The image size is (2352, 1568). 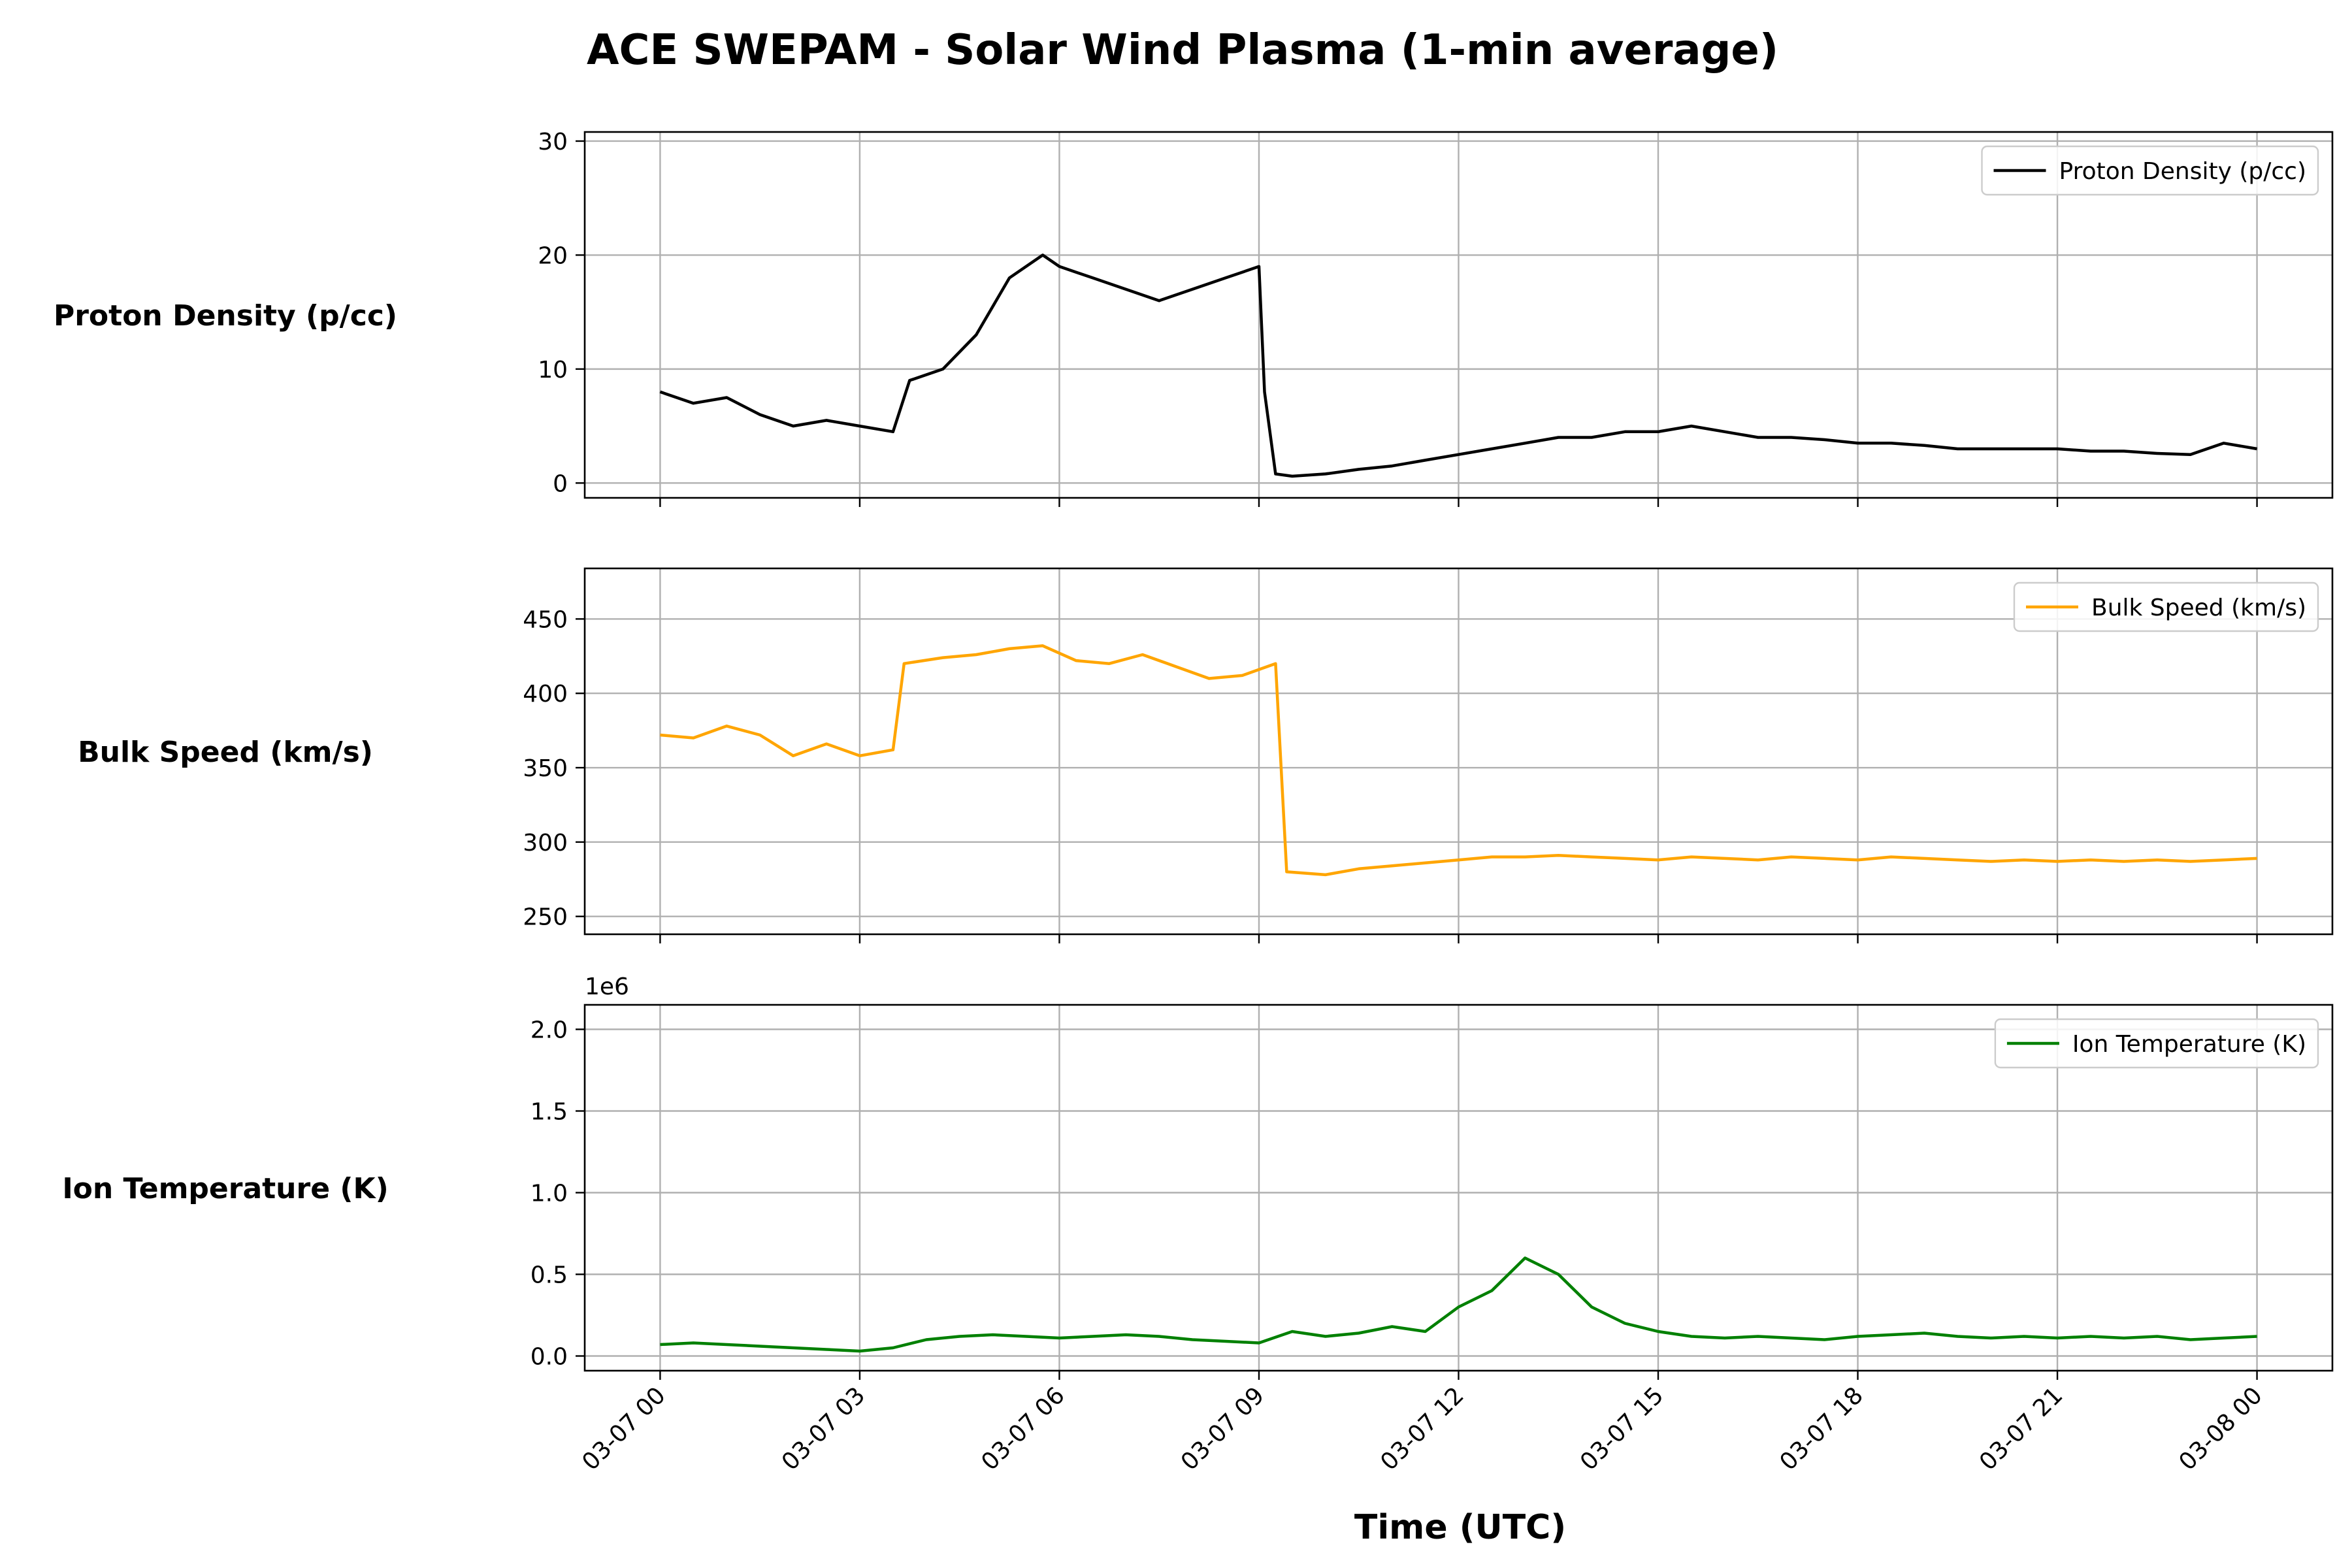 What do you see at coordinates (549, 1357) in the screenshot?
I see `y-tick-label: 0.0` at bounding box center [549, 1357].